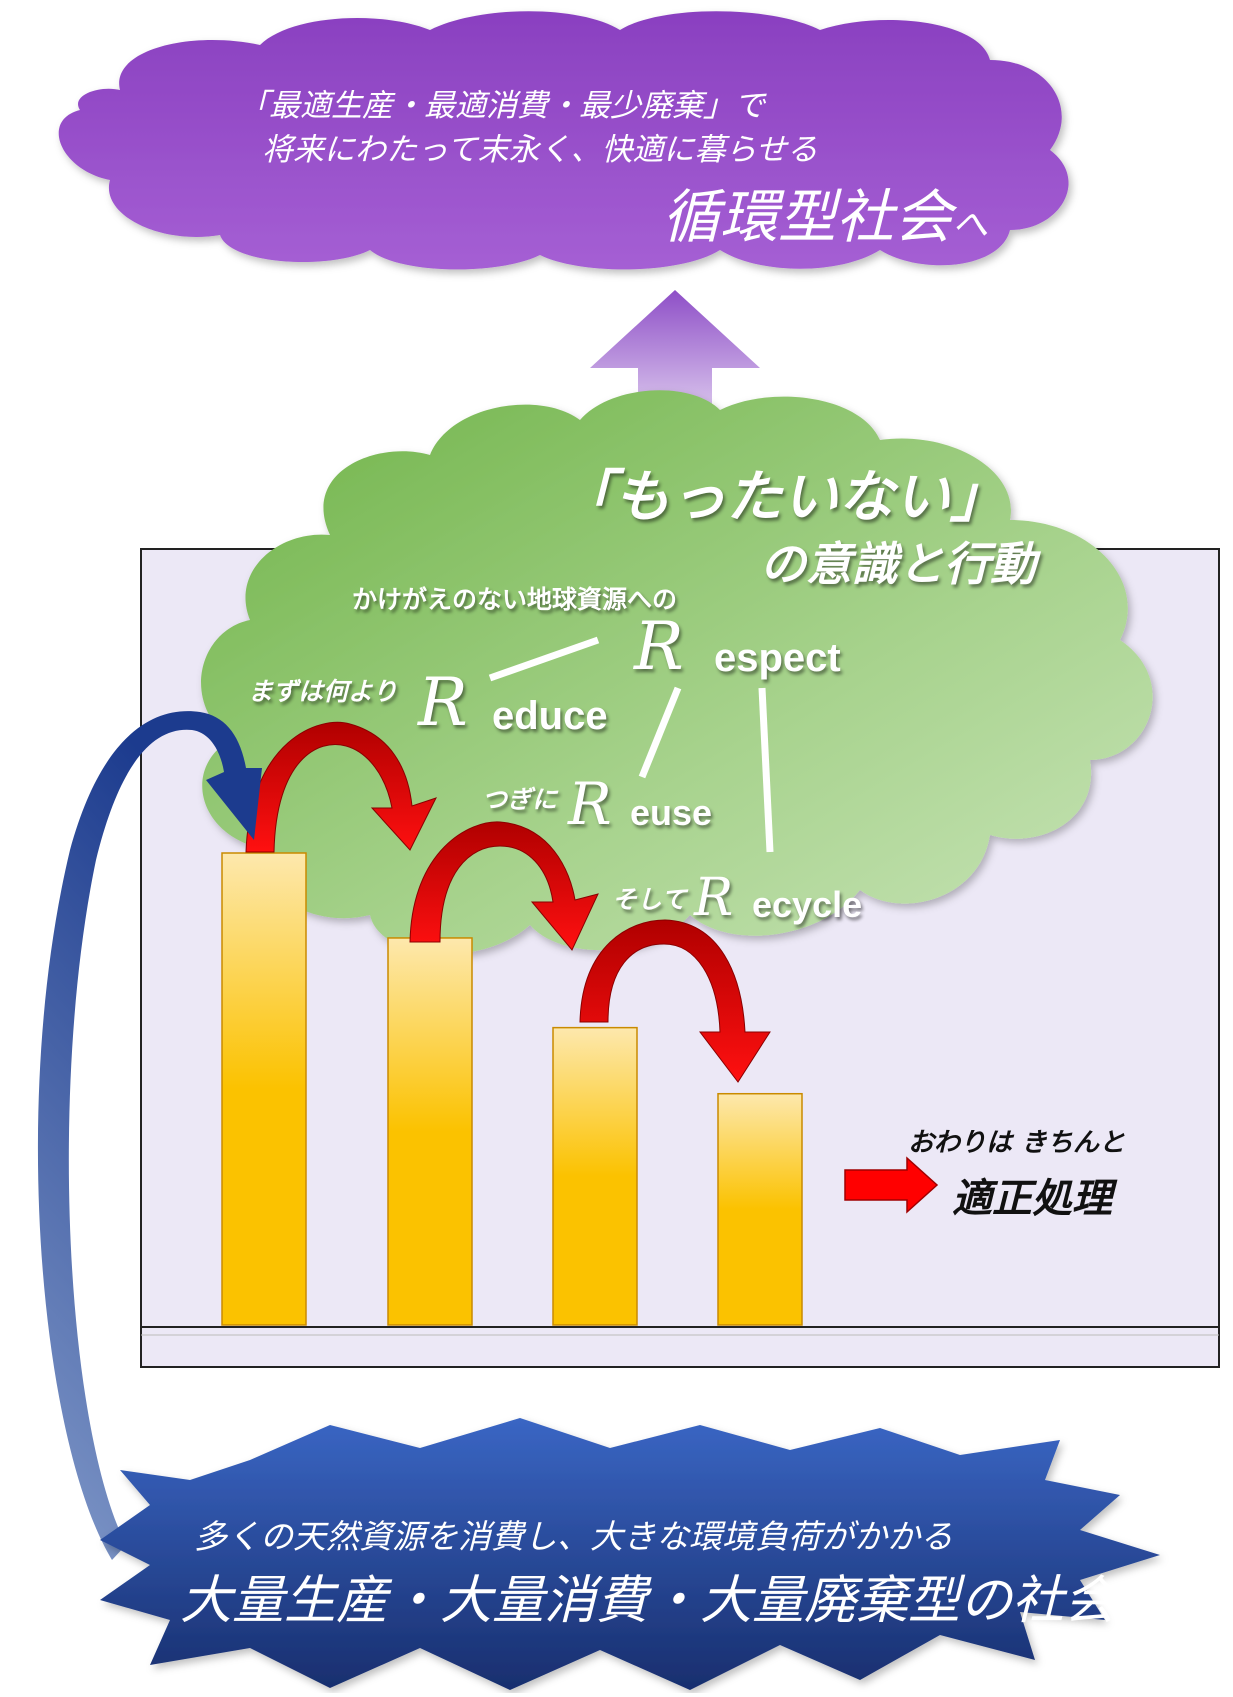 The width and height of the screenshot is (1233, 1697). I want to click on recycle-R: R, so click(714, 898).